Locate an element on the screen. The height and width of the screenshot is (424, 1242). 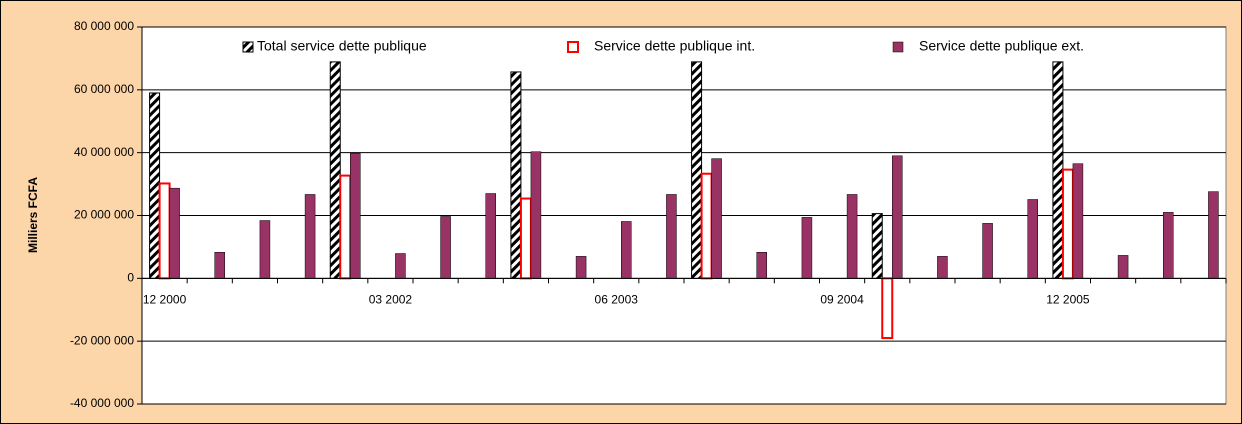
y-tick-label: 20 000 000 is located at coordinates (104, 215).